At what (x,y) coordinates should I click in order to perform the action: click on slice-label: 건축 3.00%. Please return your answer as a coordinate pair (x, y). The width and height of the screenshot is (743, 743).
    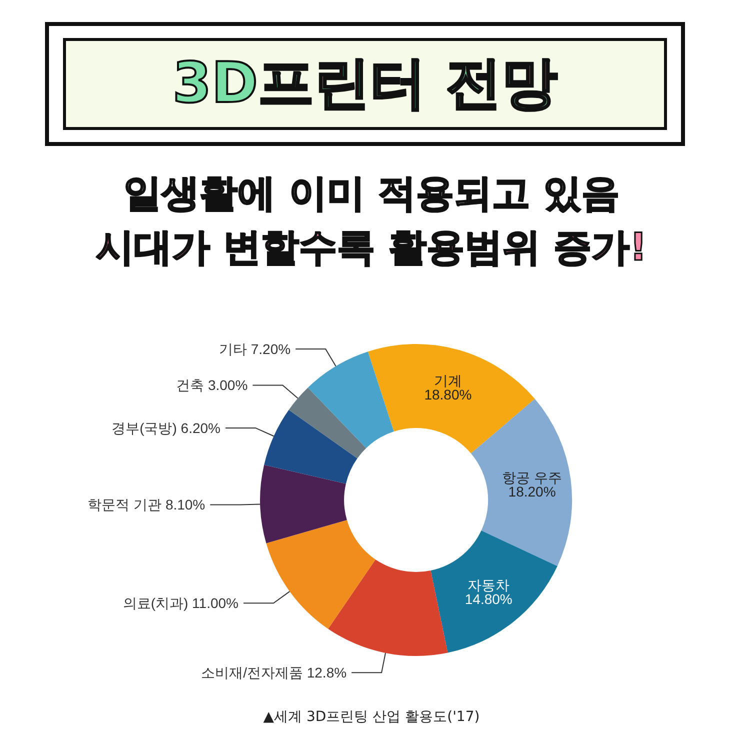
    Looking at the image, I should click on (212, 385).